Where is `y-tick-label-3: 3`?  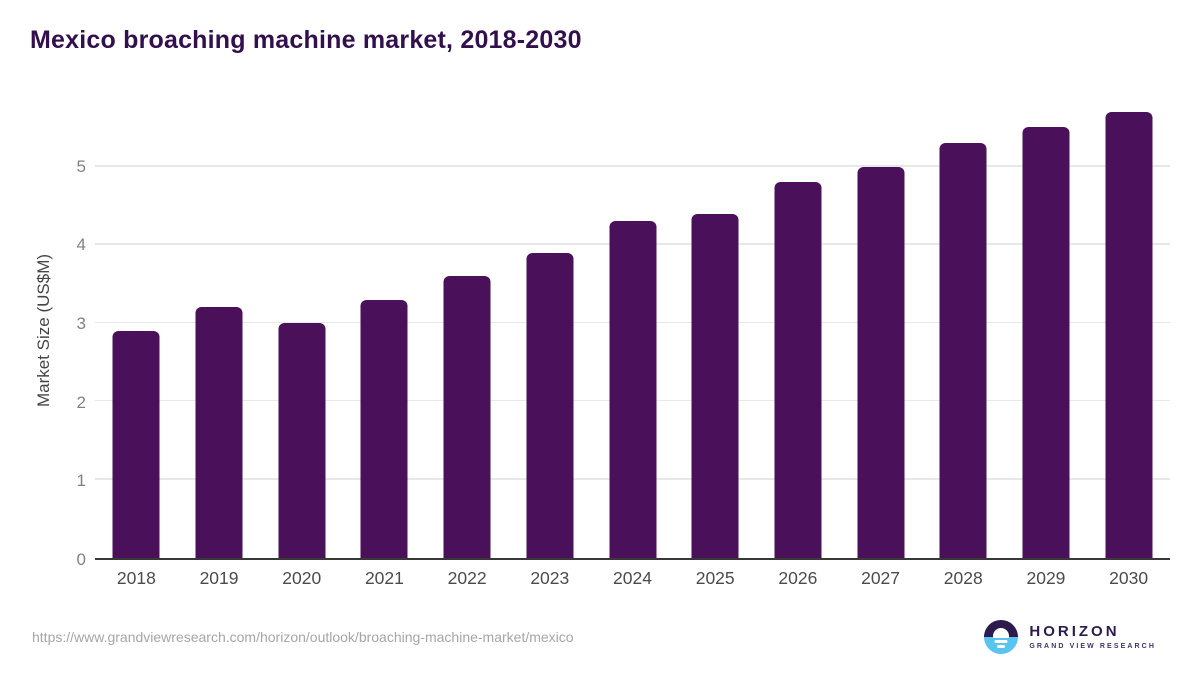 y-tick-label-3: 3 is located at coordinates (81, 324).